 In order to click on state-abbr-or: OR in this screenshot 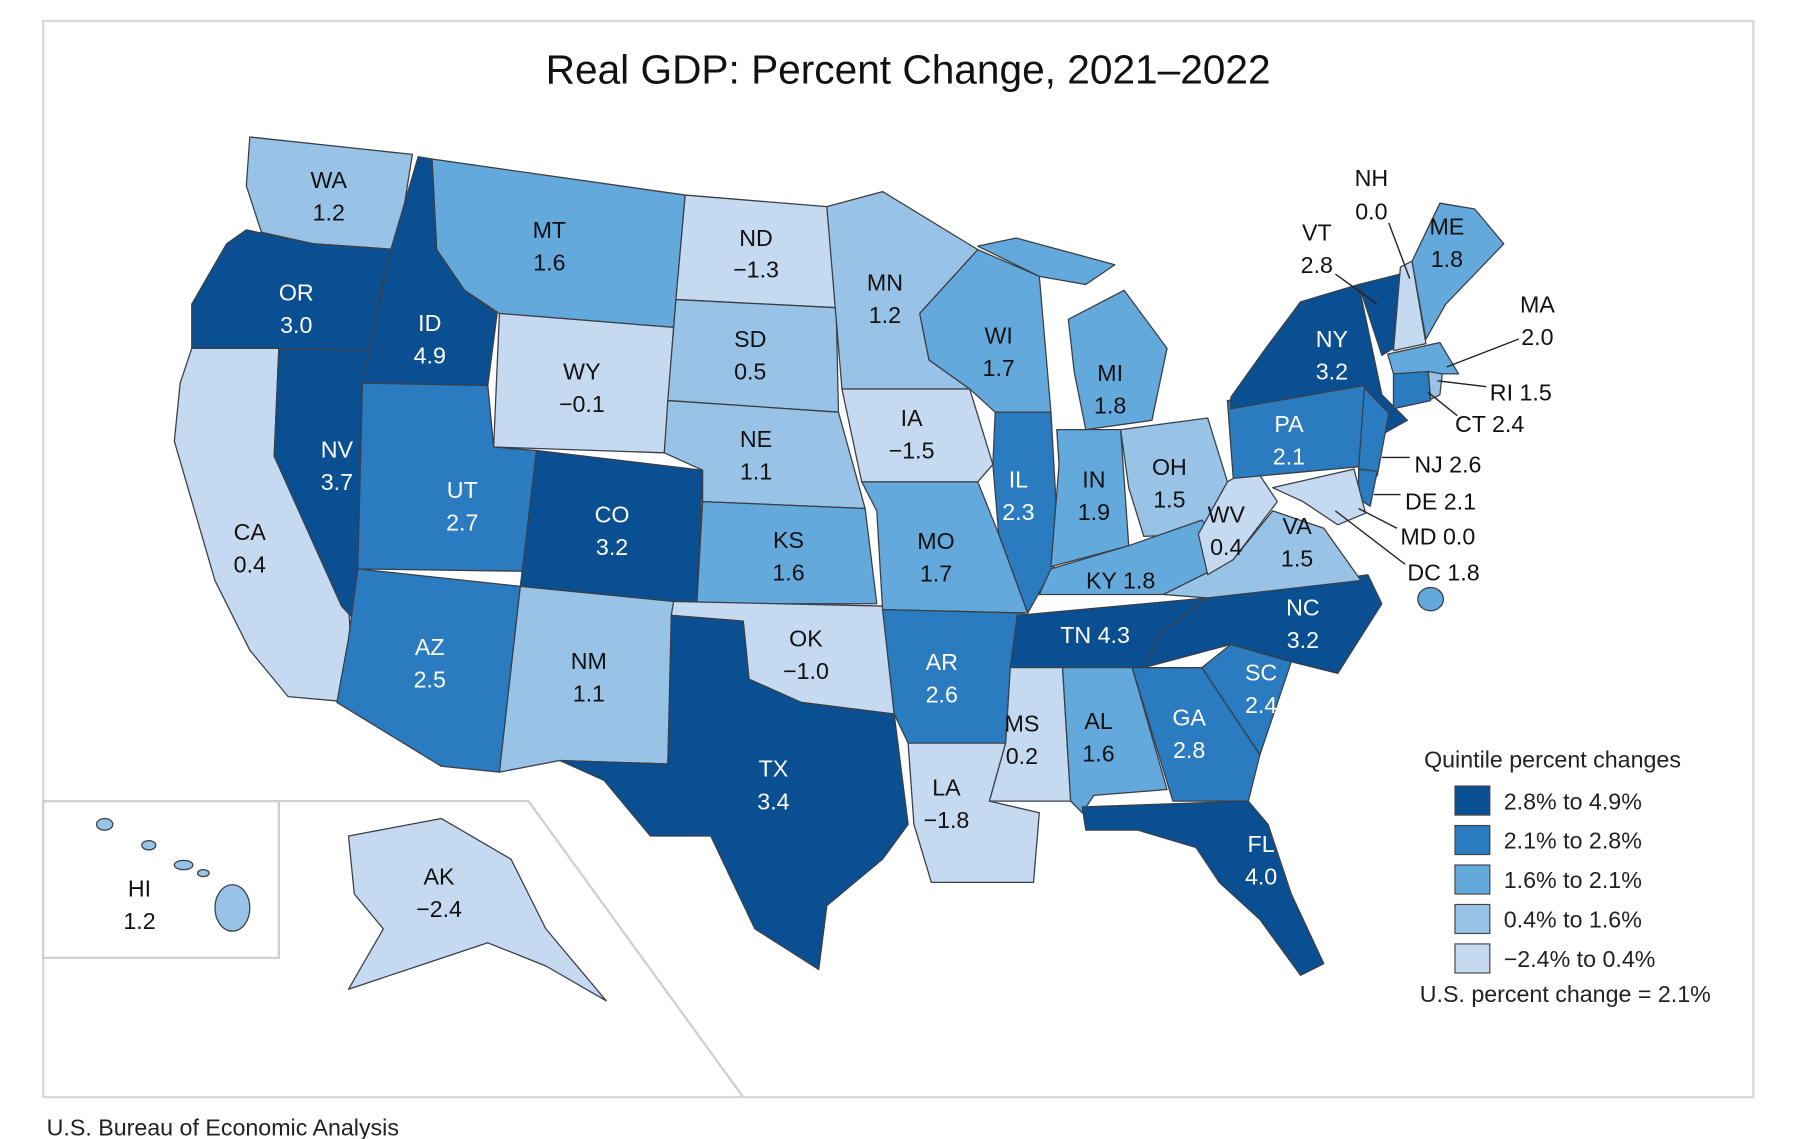, I will do `click(296, 293)`.